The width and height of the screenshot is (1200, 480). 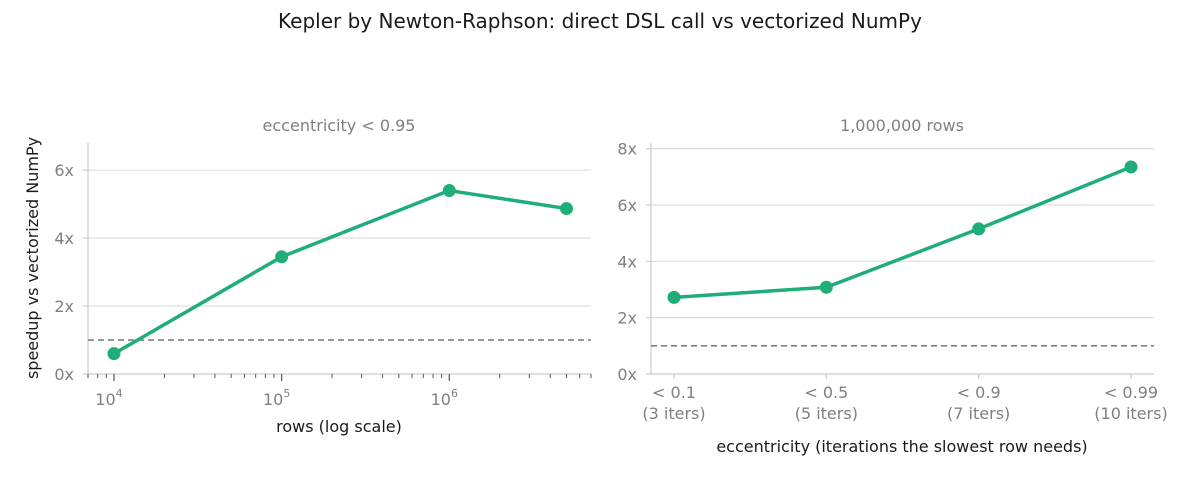 I want to click on left-x-tick-label: 10⁴, so click(x=108, y=398).